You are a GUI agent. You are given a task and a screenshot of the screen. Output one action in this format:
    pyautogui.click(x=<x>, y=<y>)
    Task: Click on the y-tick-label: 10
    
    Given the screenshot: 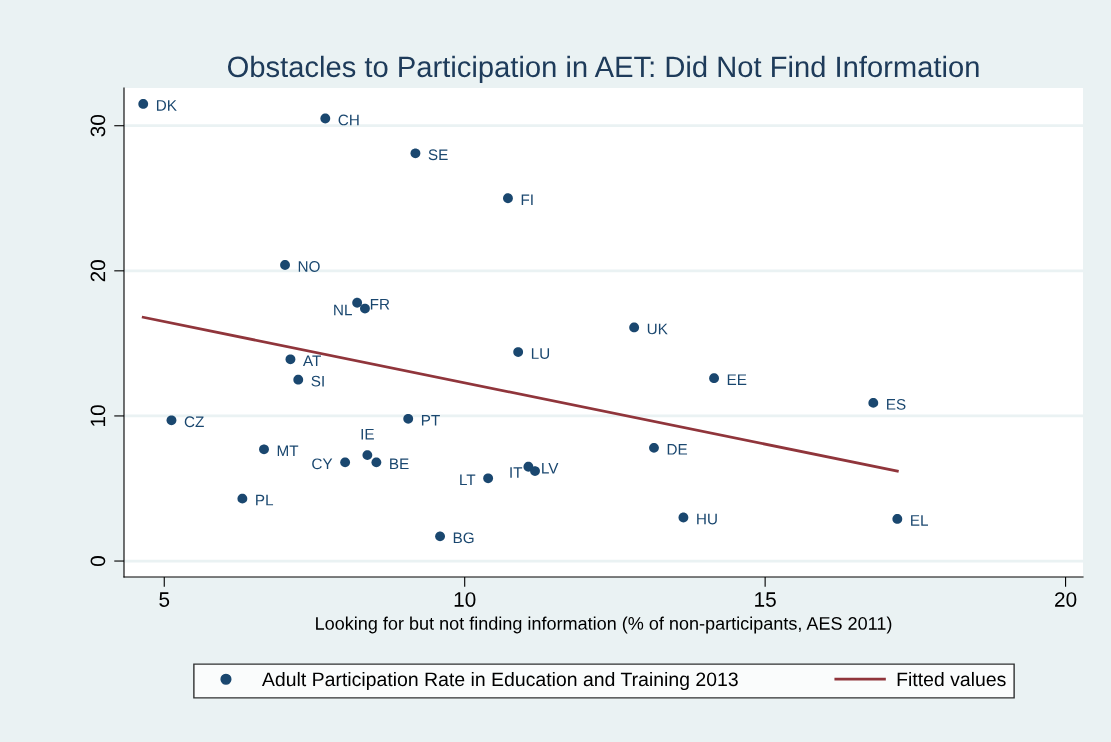 What is the action you would take?
    pyautogui.click(x=98, y=415)
    